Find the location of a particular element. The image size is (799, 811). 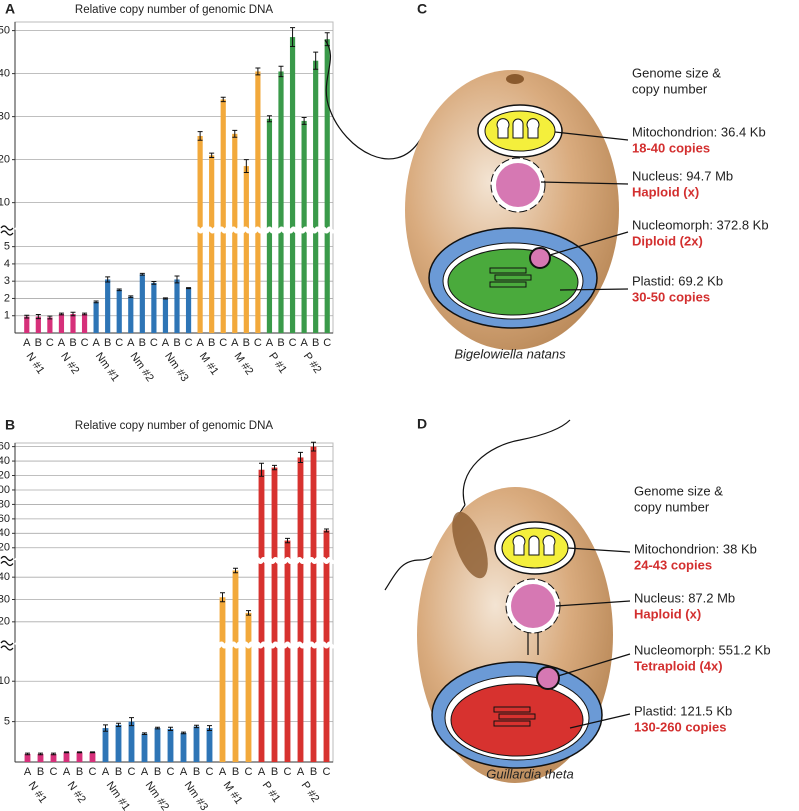

nucleomorph is located at coordinates (548, 678).